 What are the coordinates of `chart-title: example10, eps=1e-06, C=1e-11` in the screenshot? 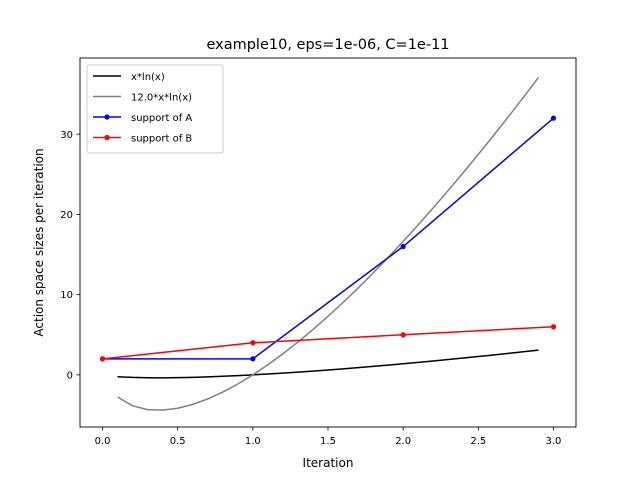 It's located at (327, 45).